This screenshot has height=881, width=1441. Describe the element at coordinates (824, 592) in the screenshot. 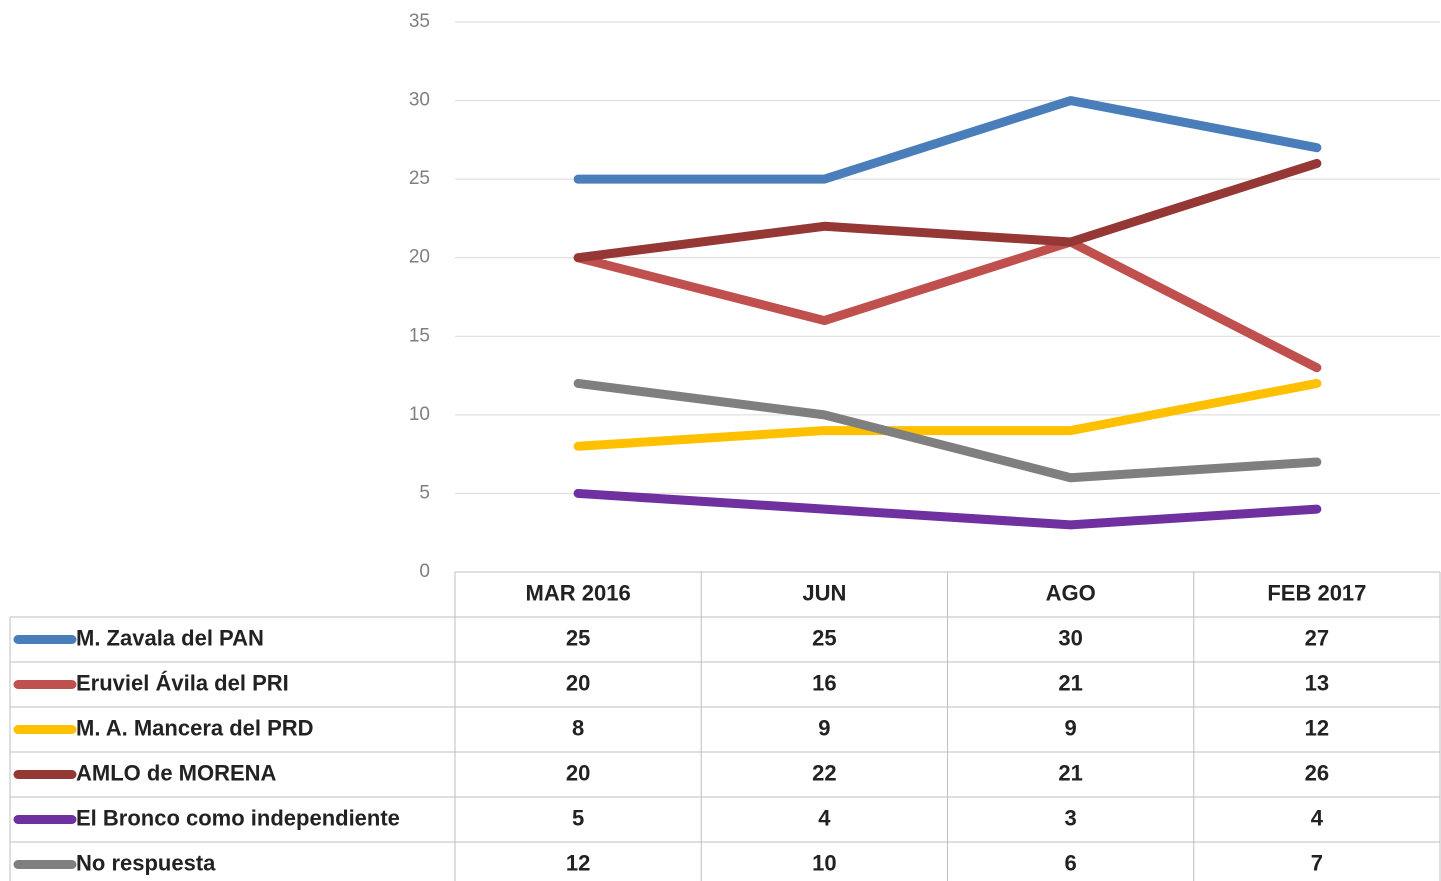

I see `x-tick-label: JUN` at that location.